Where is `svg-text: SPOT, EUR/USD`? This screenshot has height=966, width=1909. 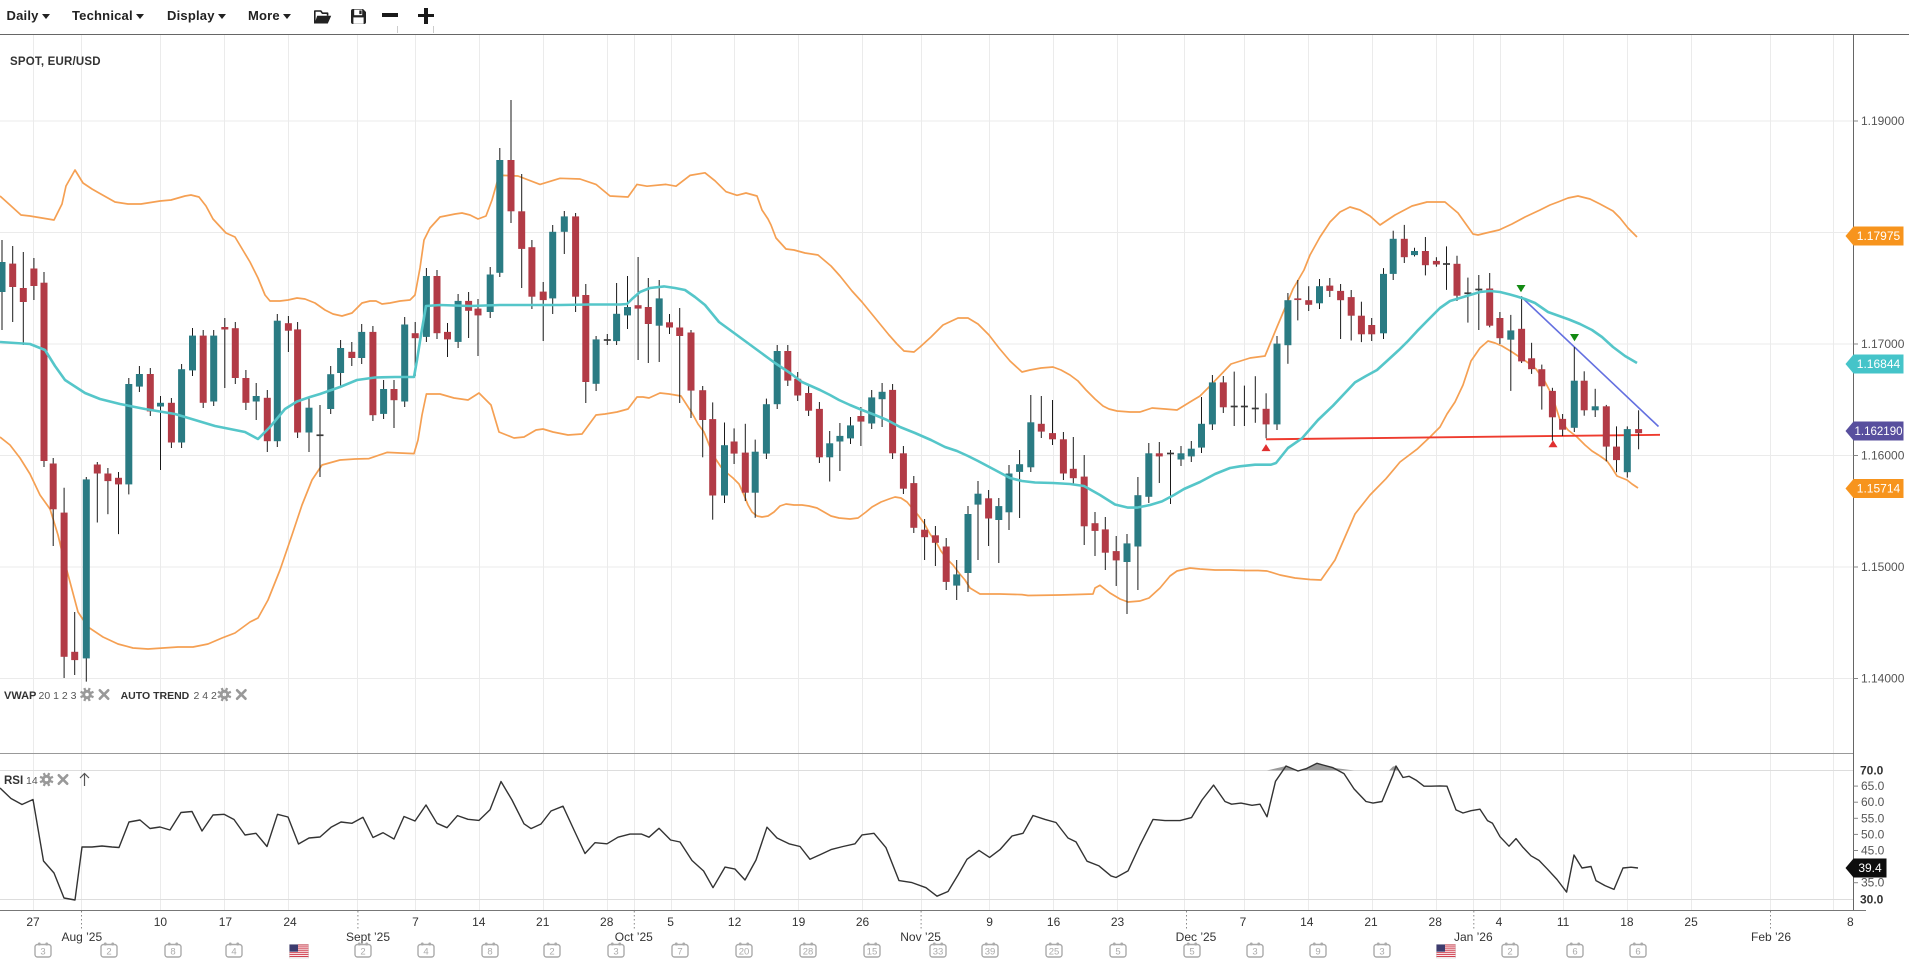
svg-text: SPOT, EUR/USD is located at coordinates (55, 62).